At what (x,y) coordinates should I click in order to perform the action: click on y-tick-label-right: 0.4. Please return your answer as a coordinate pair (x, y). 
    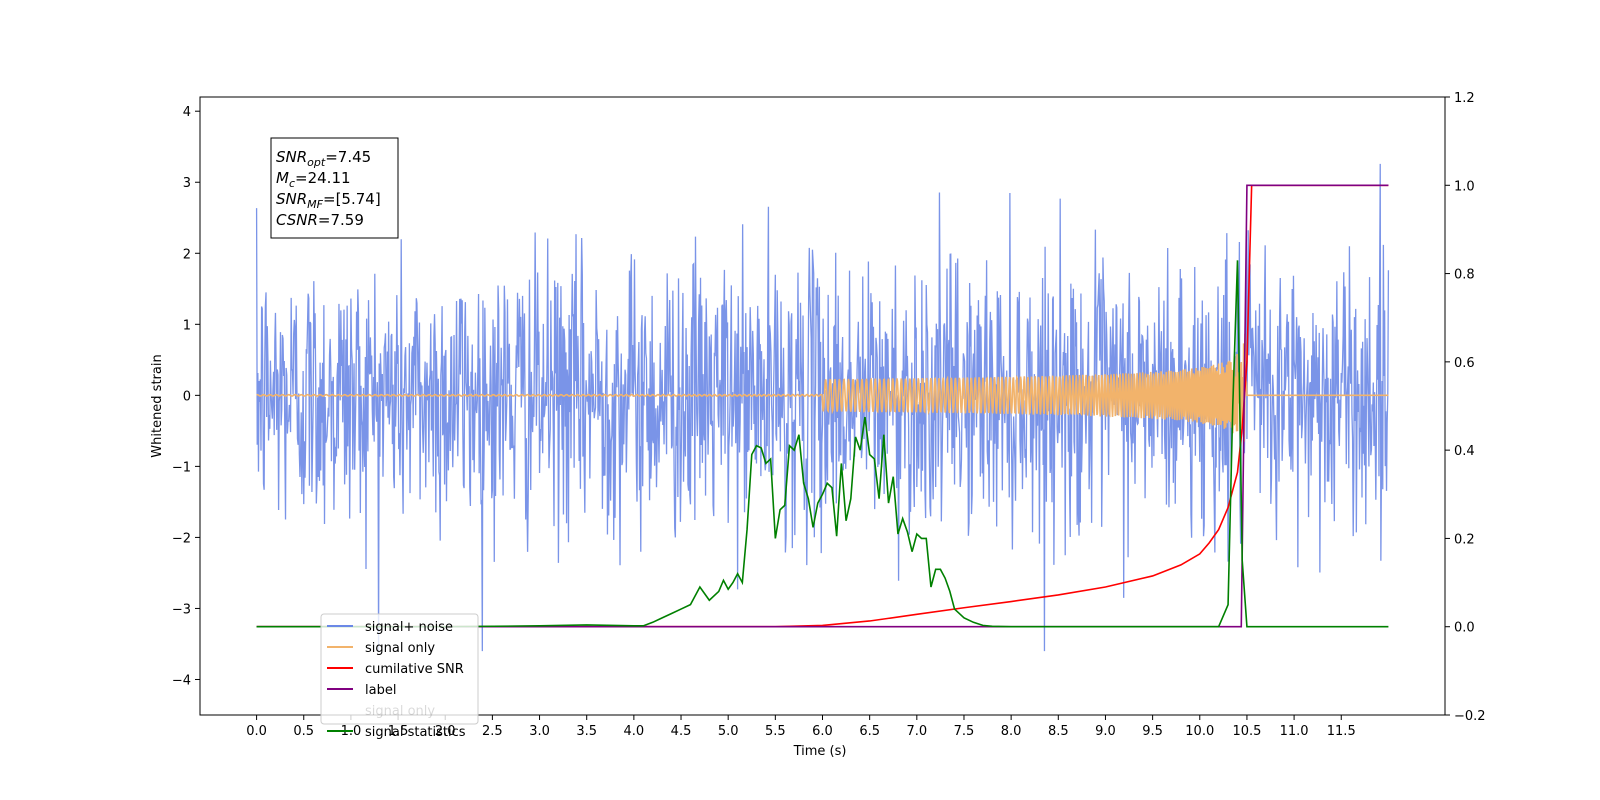
    Looking at the image, I should click on (1464, 451).